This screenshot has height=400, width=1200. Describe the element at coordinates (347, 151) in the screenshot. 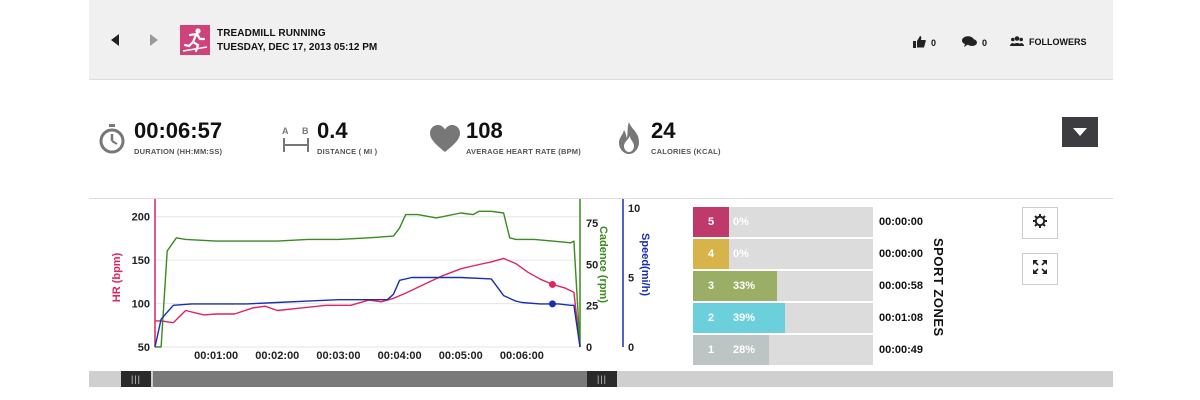

I see `distance-label: DISTANCE ( MI )` at that location.